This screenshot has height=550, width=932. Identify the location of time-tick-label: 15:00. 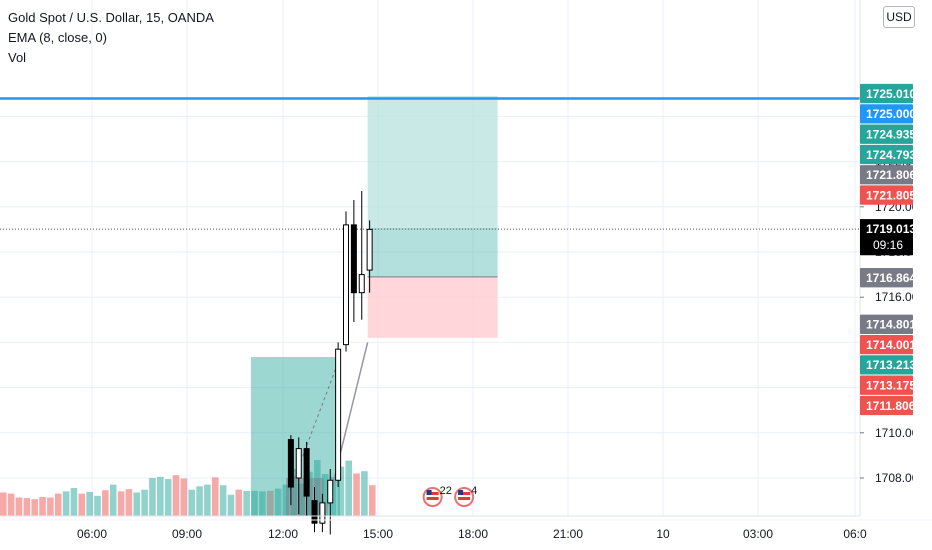
(378, 534).